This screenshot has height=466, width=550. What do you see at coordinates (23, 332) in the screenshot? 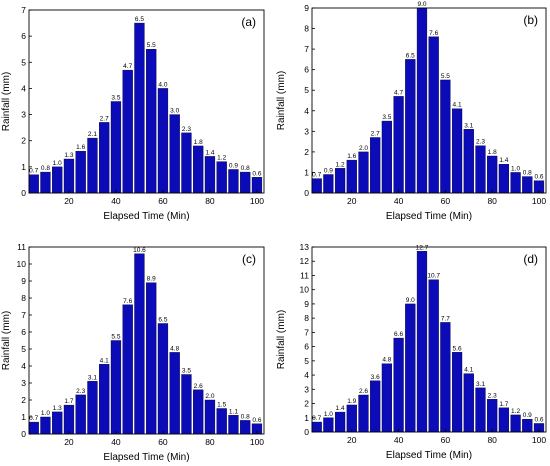
I see `panel-c-y-tick-label: 6` at bounding box center [23, 332].